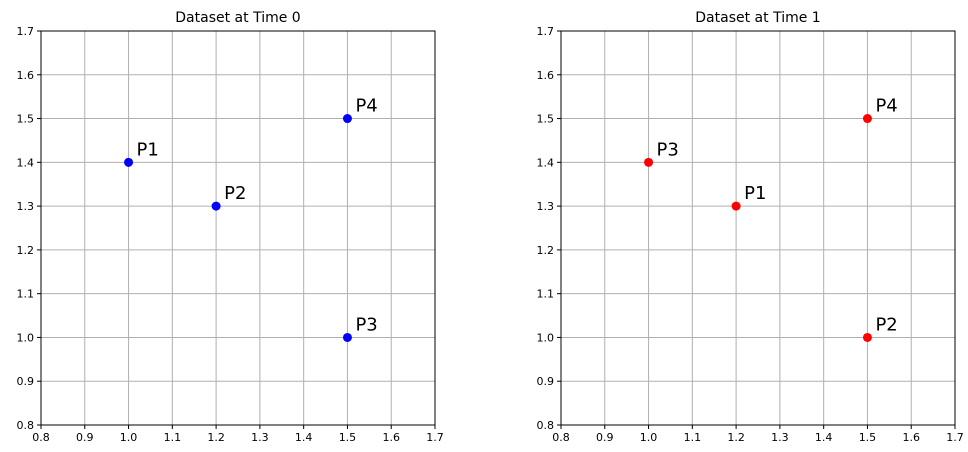 Image resolution: width=968 pixels, height=452 pixels. Describe the element at coordinates (237, 18) in the screenshot. I see `chart-title: Dataset at Time 0` at that location.